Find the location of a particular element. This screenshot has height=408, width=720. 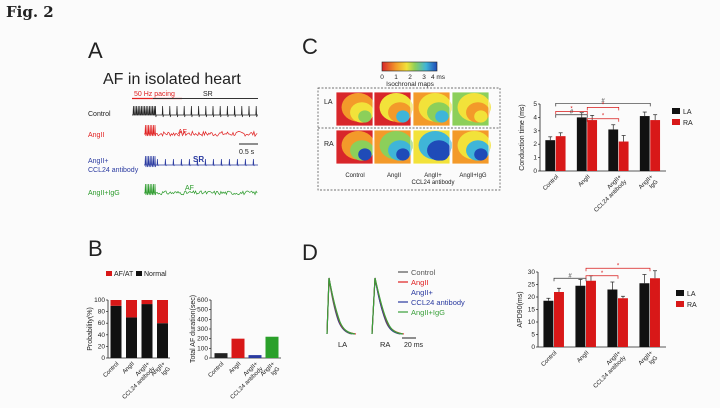

row-label-la: LA is located at coordinates (328, 102).